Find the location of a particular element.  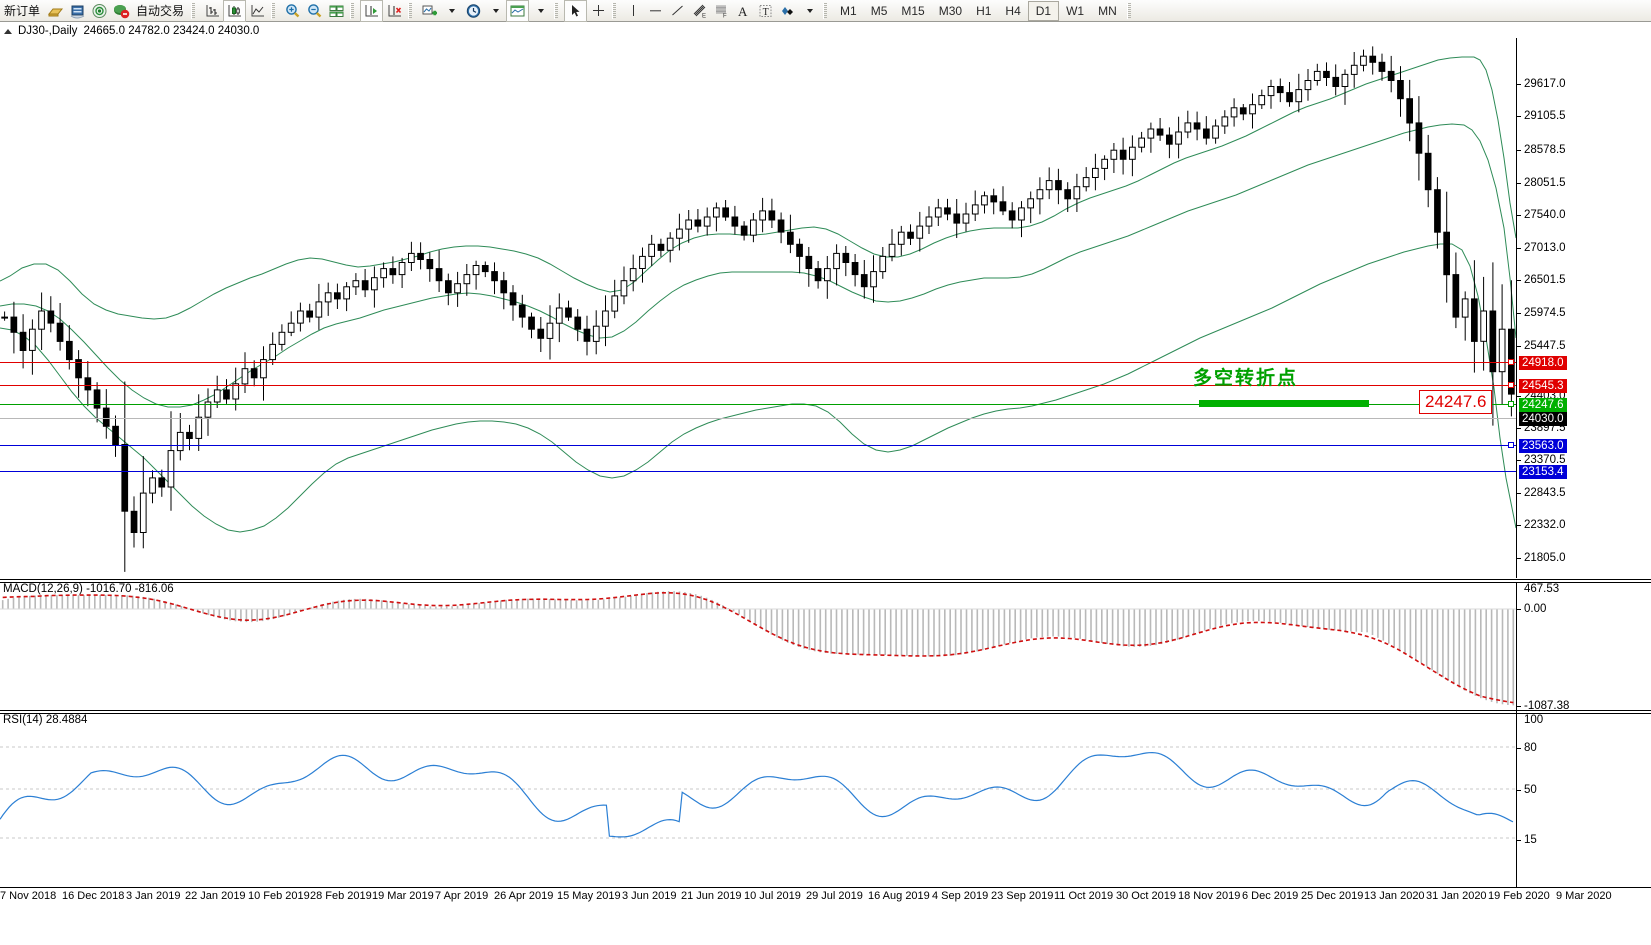

text-box-icon: T is located at coordinates (765, 11).